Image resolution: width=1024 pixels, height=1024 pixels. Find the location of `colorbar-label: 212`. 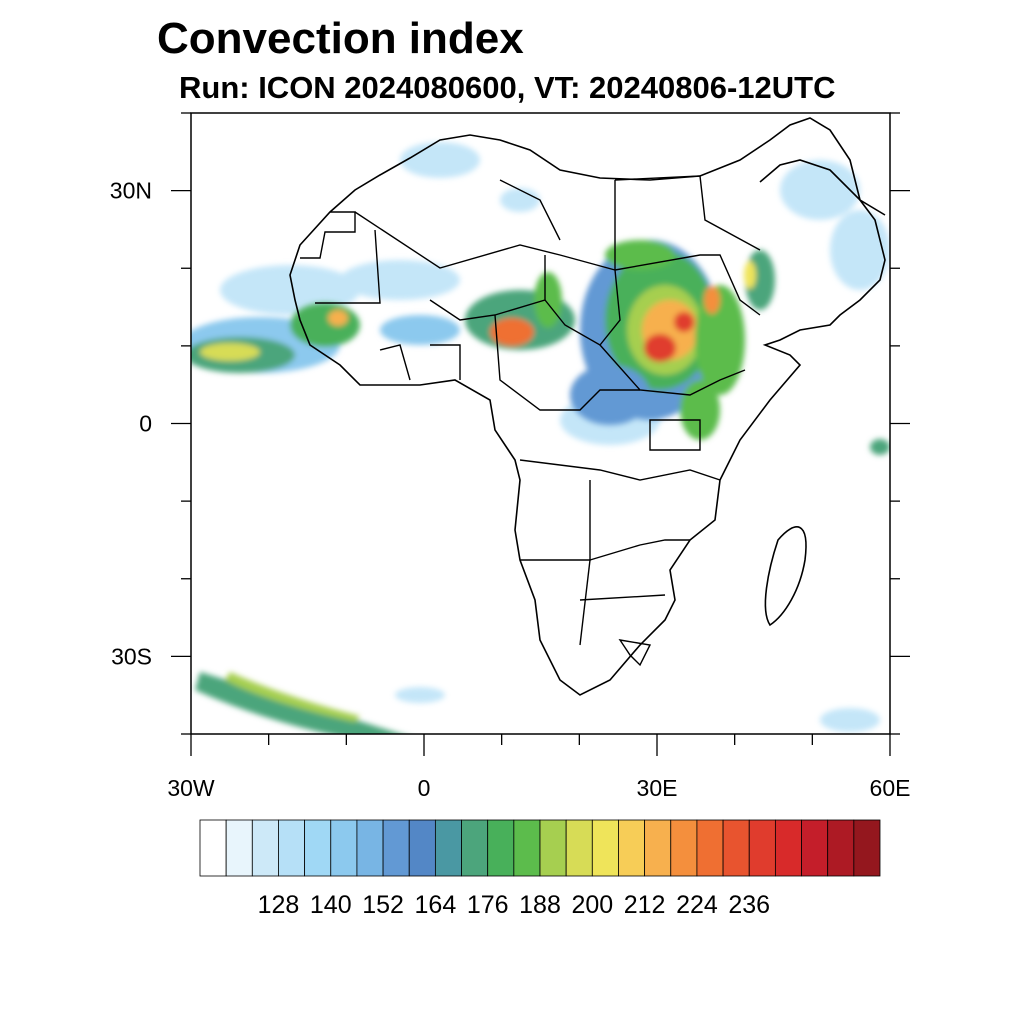

colorbar-label: 212 is located at coordinates (645, 905).